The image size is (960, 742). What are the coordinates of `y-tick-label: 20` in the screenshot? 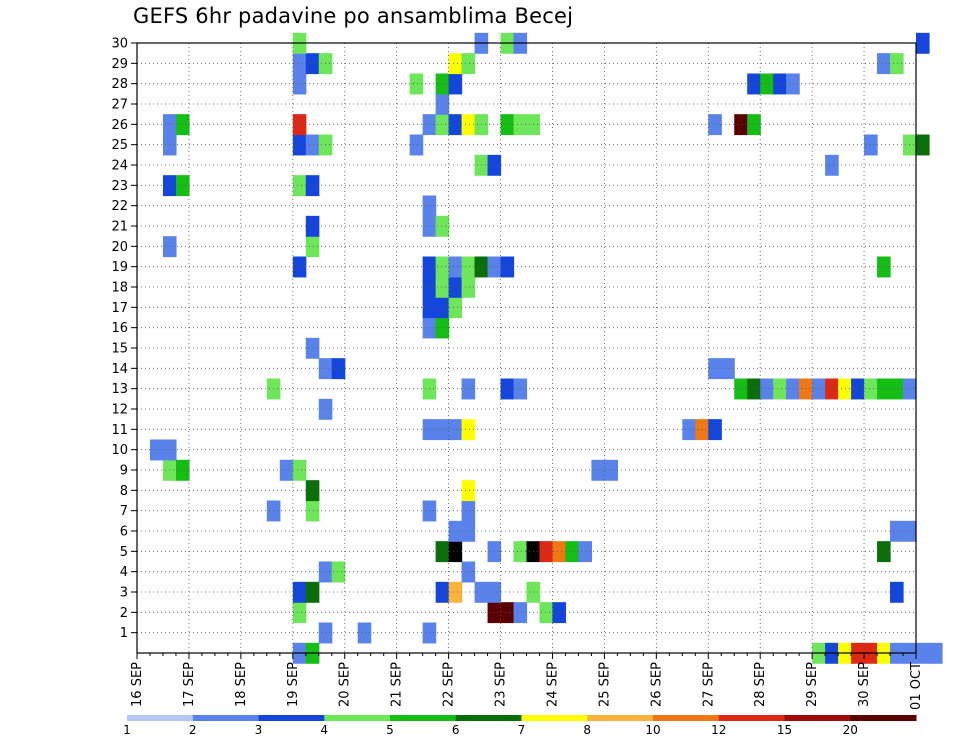 It's located at (119, 247).